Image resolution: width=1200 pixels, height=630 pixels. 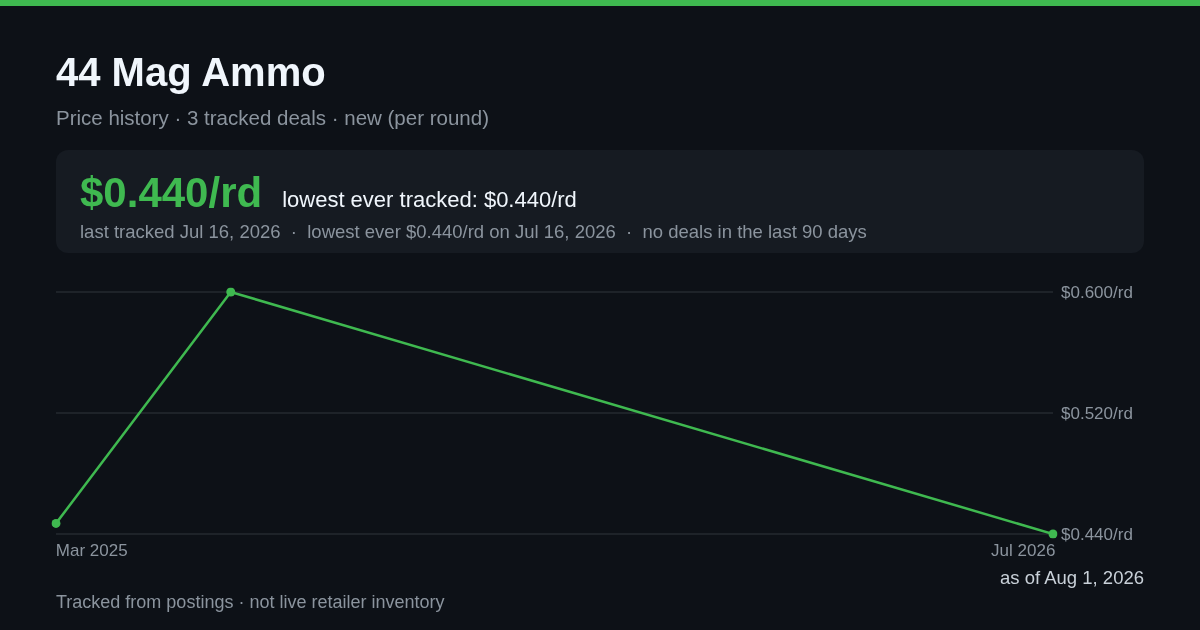 What do you see at coordinates (191, 72) in the screenshot?
I see `chart-title: 44 Mag Ammo` at bounding box center [191, 72].